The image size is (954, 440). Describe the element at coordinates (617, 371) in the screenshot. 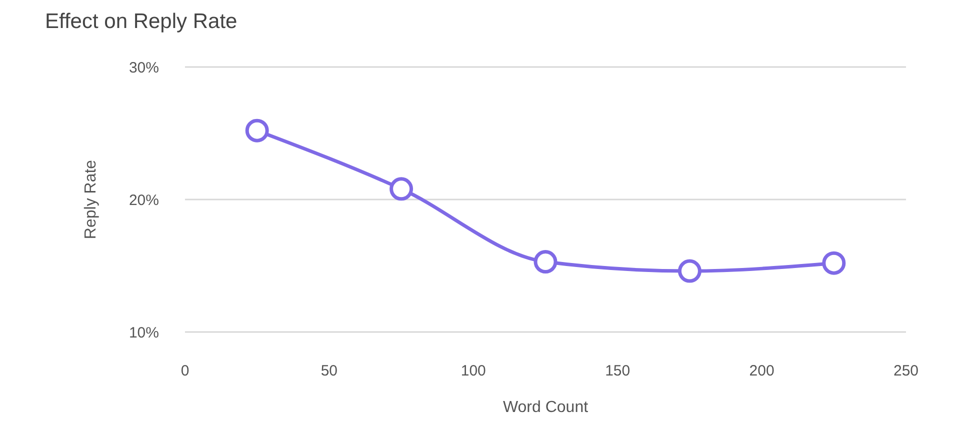

I see `x-tick-label: 150` at that location.